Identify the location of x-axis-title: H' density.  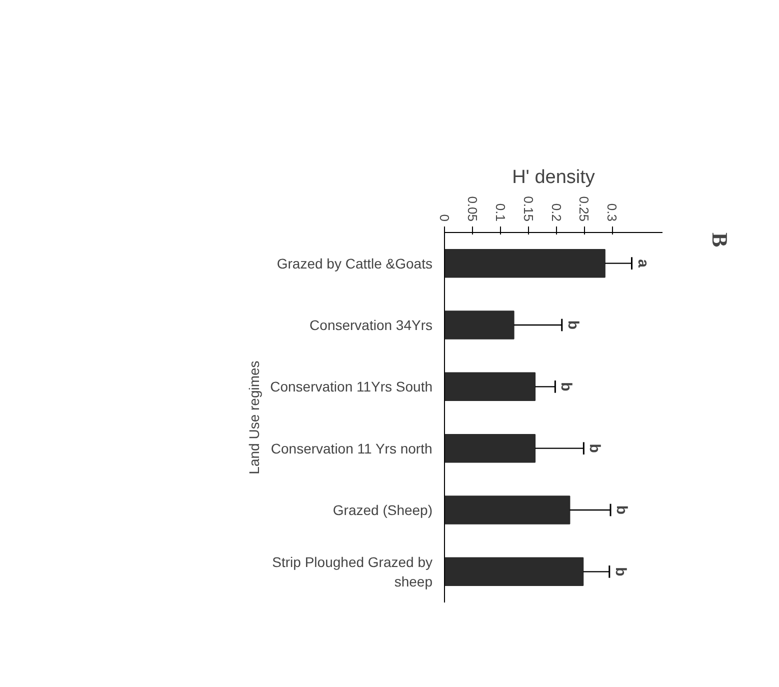
(554, 177).